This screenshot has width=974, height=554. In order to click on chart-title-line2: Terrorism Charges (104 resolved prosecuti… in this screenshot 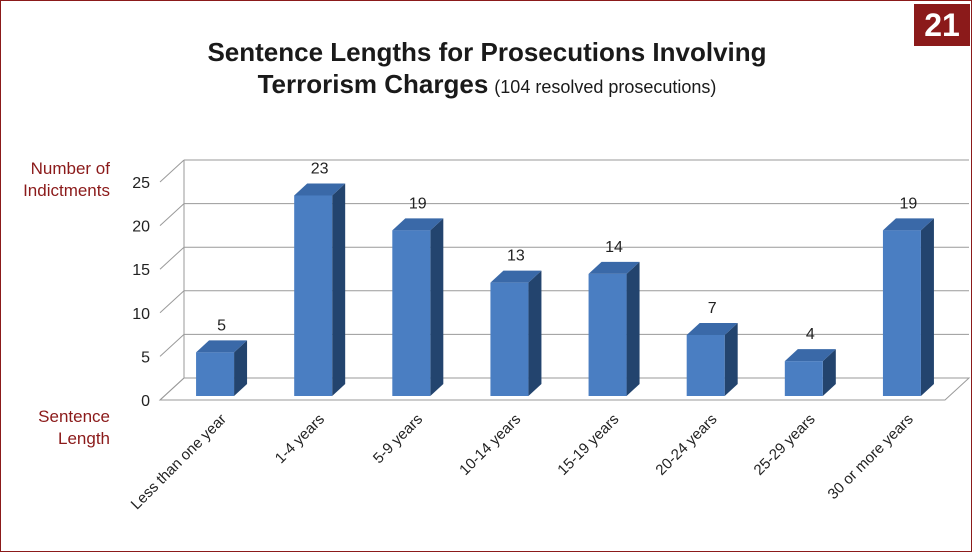, I will do `click(487, 85)`.